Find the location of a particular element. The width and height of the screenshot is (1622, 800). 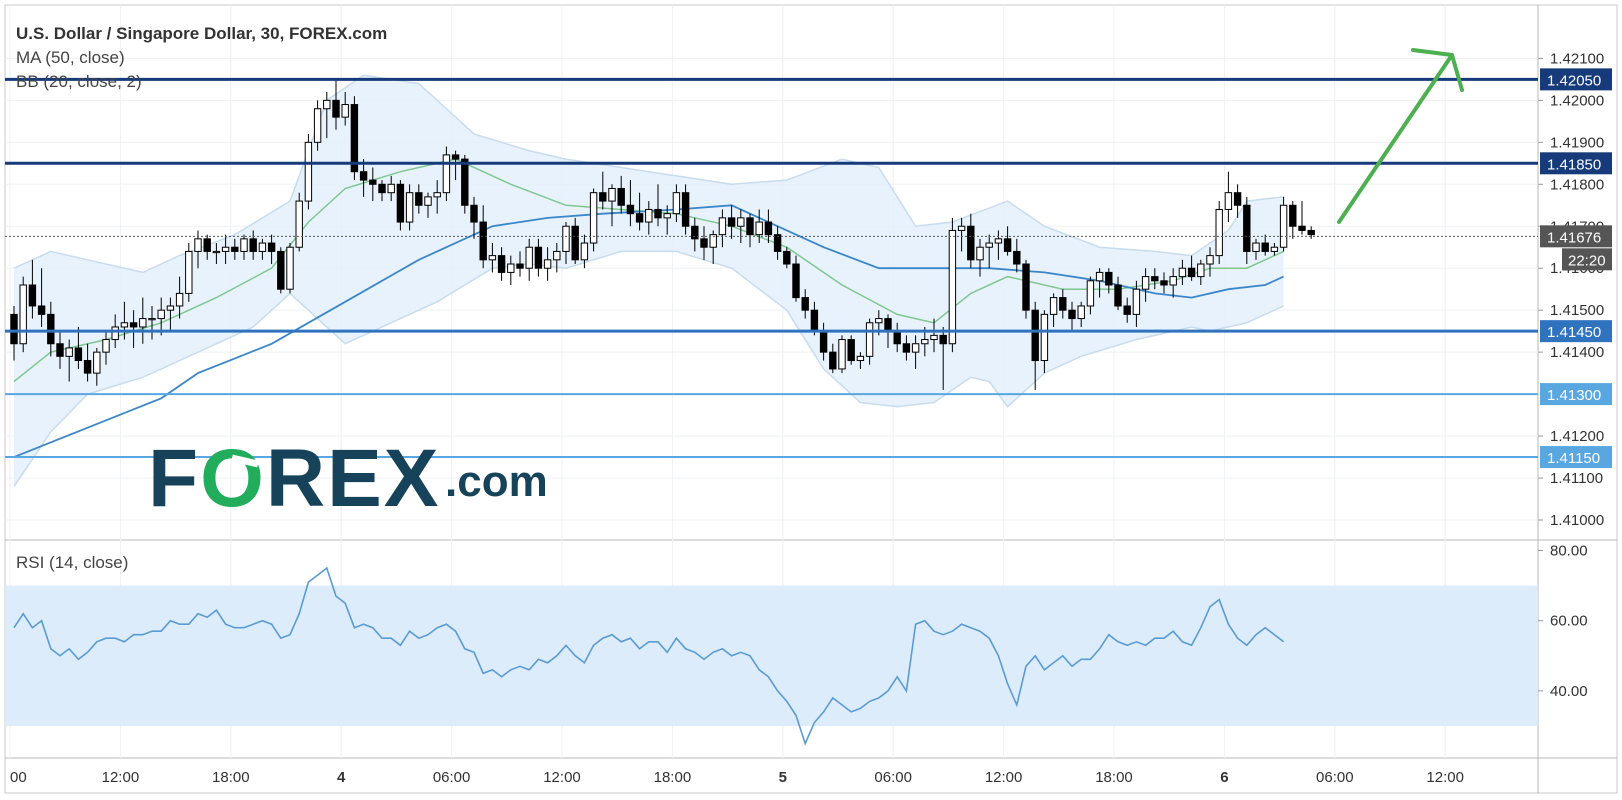

level-price-tag: 1.42050 is located at coordinates (1576, 79).